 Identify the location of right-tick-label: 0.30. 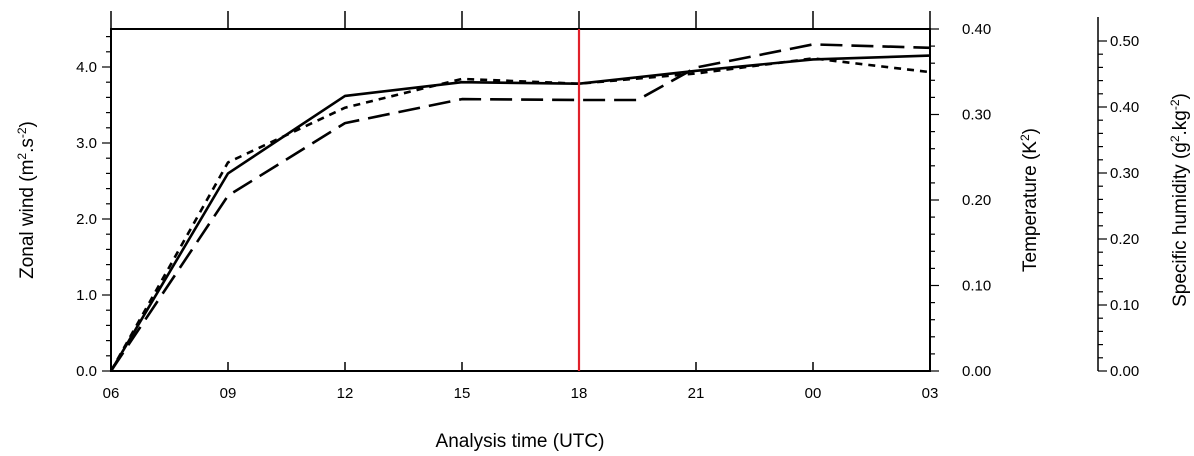
(976, 115).